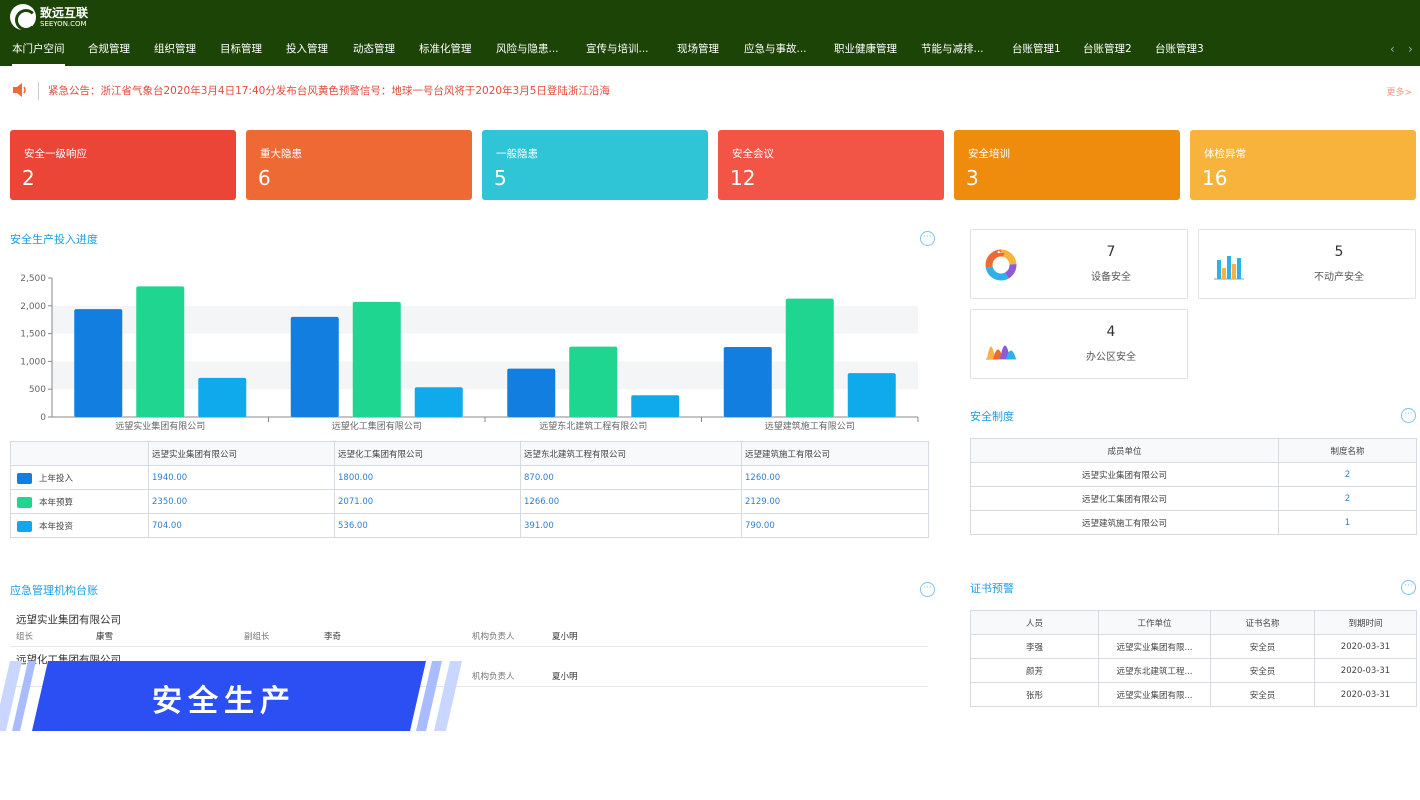 This screenshot has height=800, width=1420. Describe the element at coordinates (33, 335) in the screenshot. I see `y-tick-label: 1,500` at that location.